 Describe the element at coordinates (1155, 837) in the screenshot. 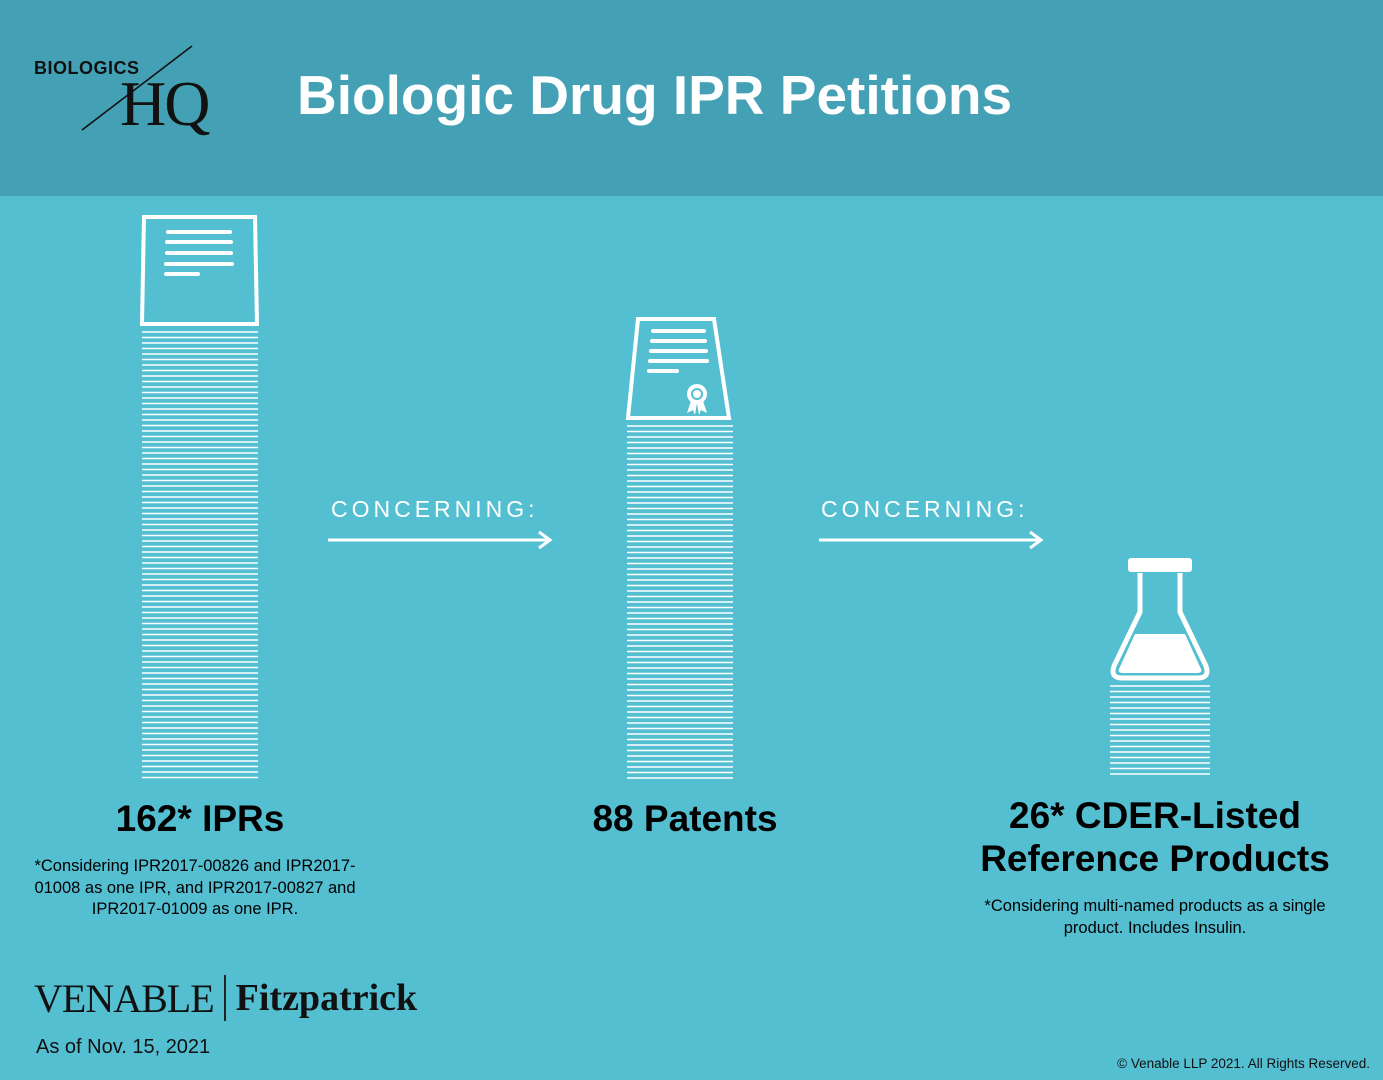

I see `reference-products-label: 26* CDER-Listed Reference Products` at that location.